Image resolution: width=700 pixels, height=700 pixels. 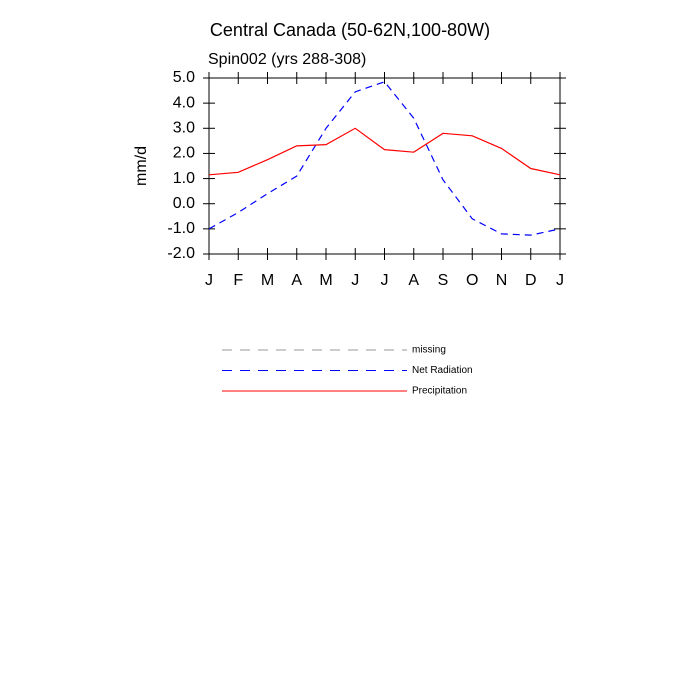 What do you see at coordinates (184, 102) in the screenshot?
I see `y-tick-label: 4.0` at bounding box center [184, 102].